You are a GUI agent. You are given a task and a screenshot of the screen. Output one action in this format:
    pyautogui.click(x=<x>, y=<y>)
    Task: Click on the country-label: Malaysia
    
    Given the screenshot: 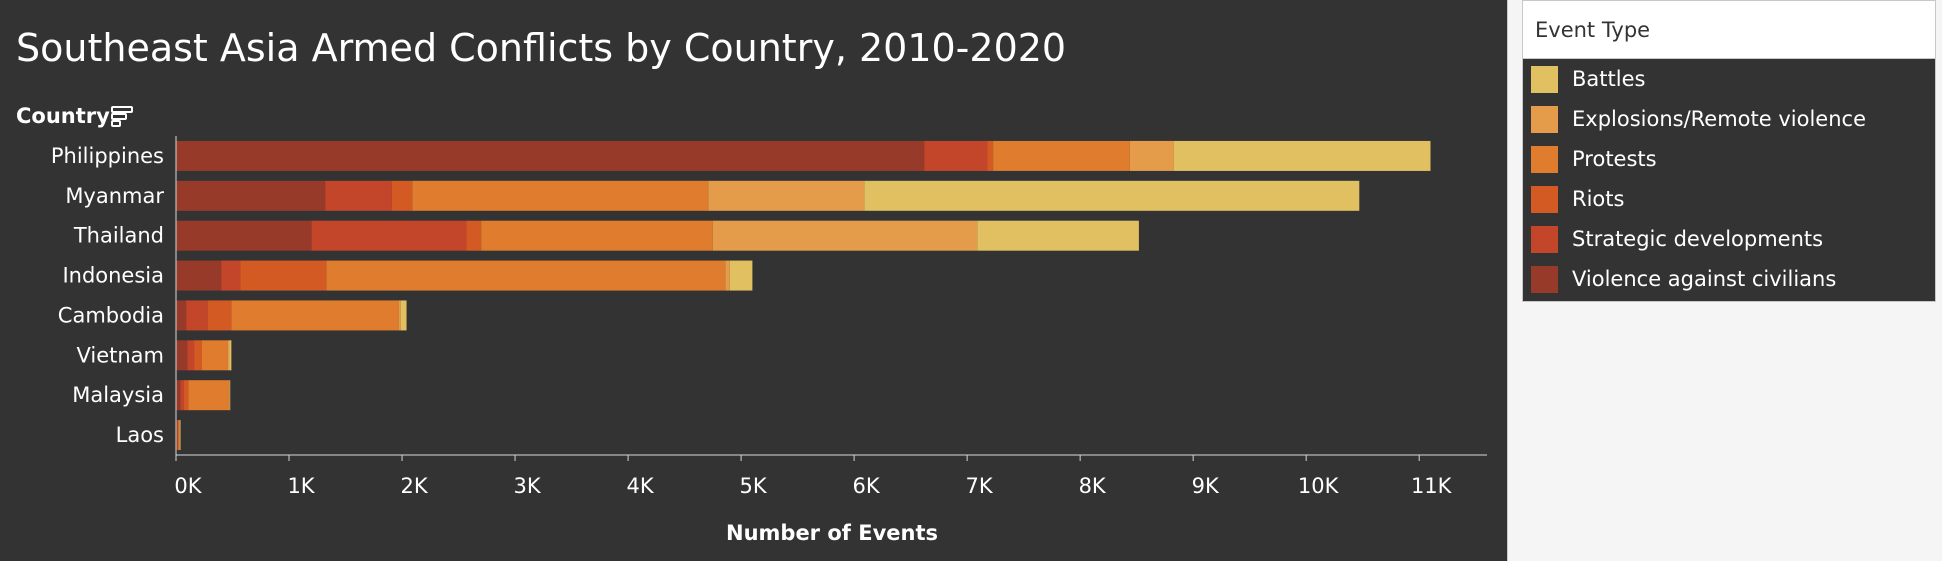 What is the action you would take?
    pyautogui.click(x=118, y=395)
    